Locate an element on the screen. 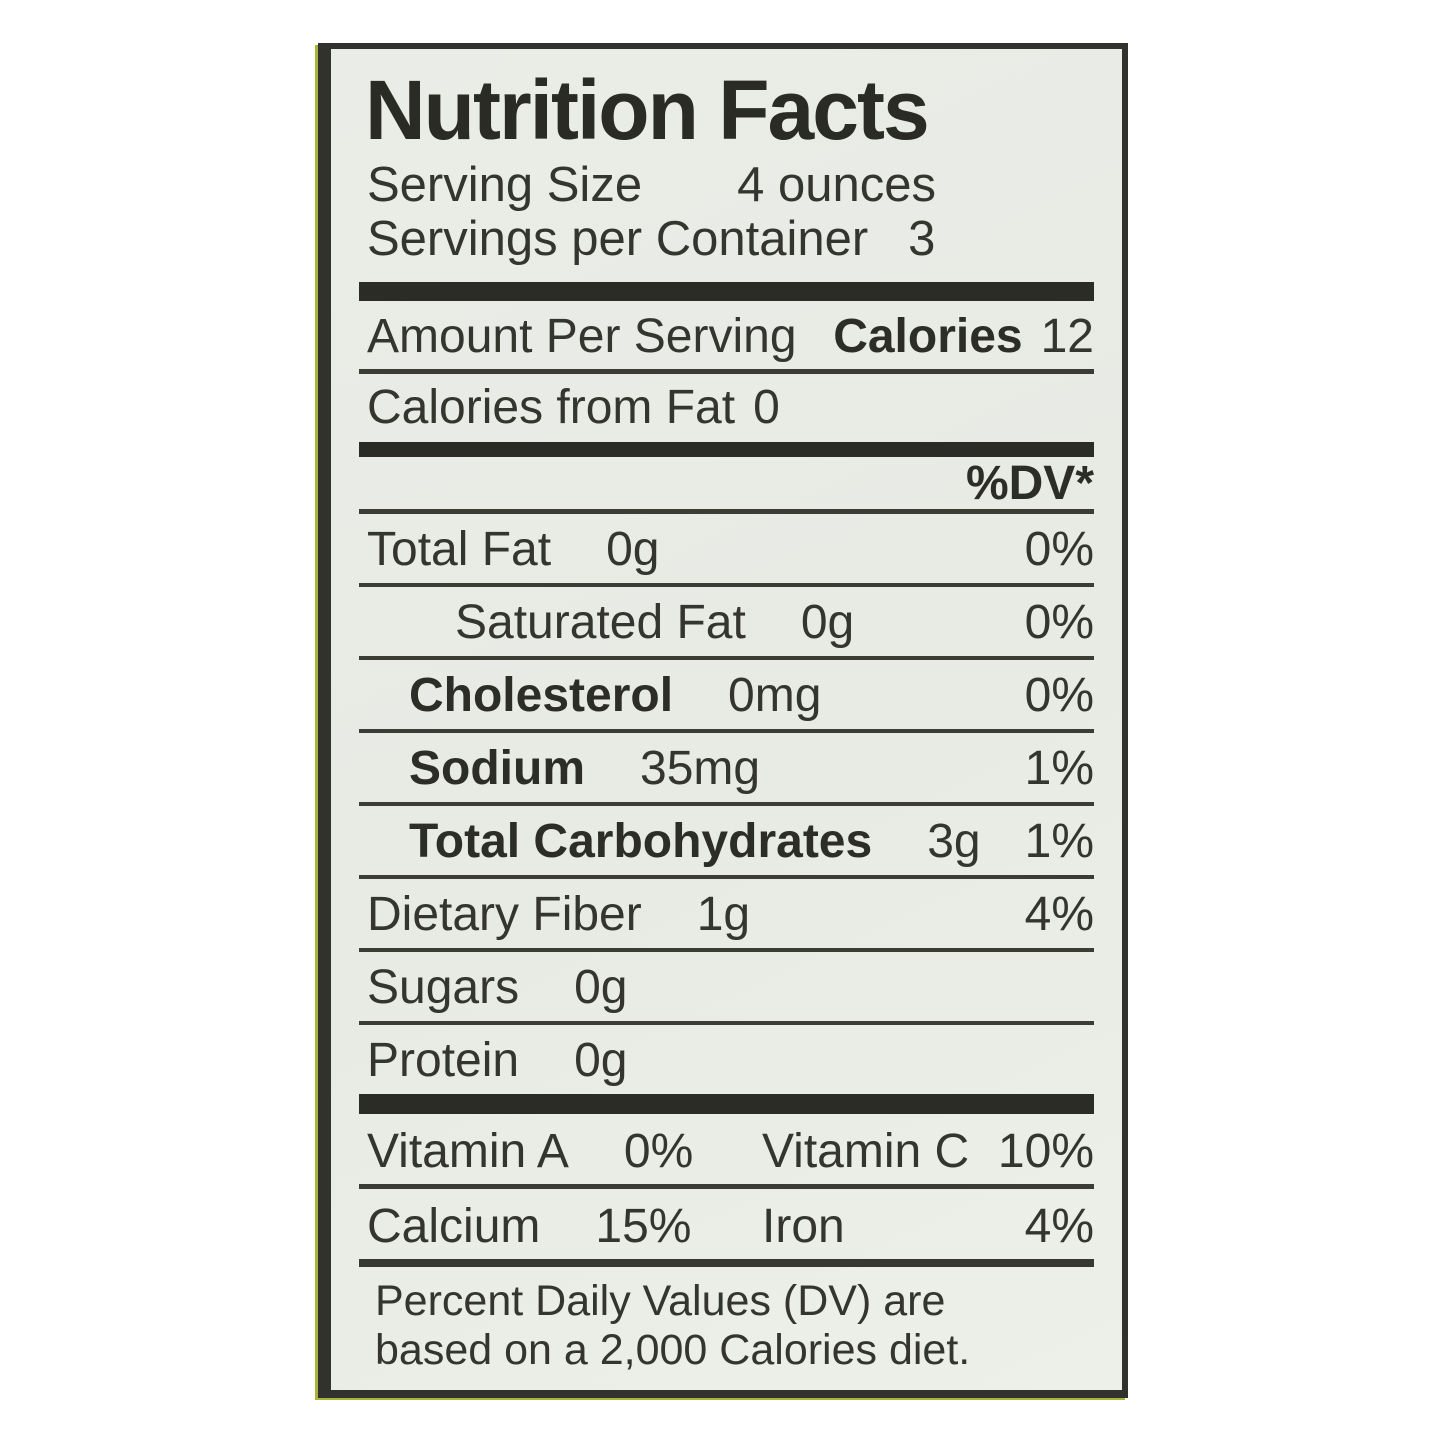  vitamin-c-value: 10% is located at coordinates (1045, 1151).